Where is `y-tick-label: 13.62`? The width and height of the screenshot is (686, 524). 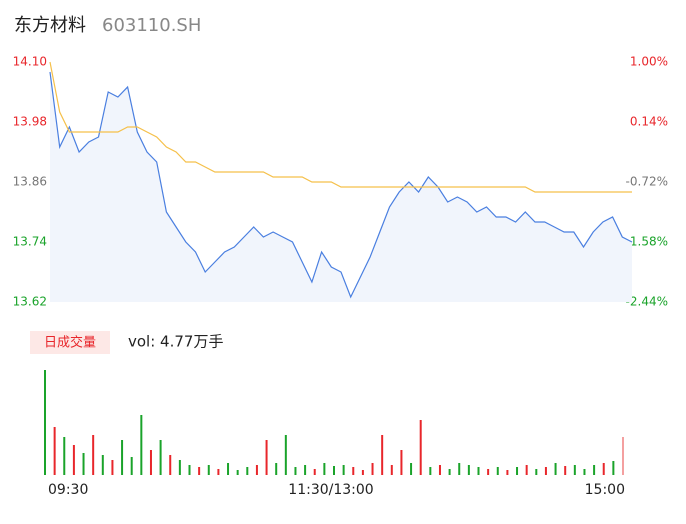 y-tick-label: 13.62 is located at coordinates (30, 302).